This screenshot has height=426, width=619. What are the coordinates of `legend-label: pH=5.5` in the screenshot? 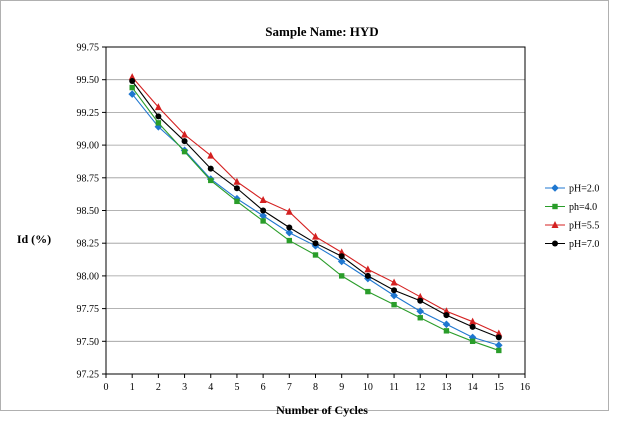 It's located at (584, 226).